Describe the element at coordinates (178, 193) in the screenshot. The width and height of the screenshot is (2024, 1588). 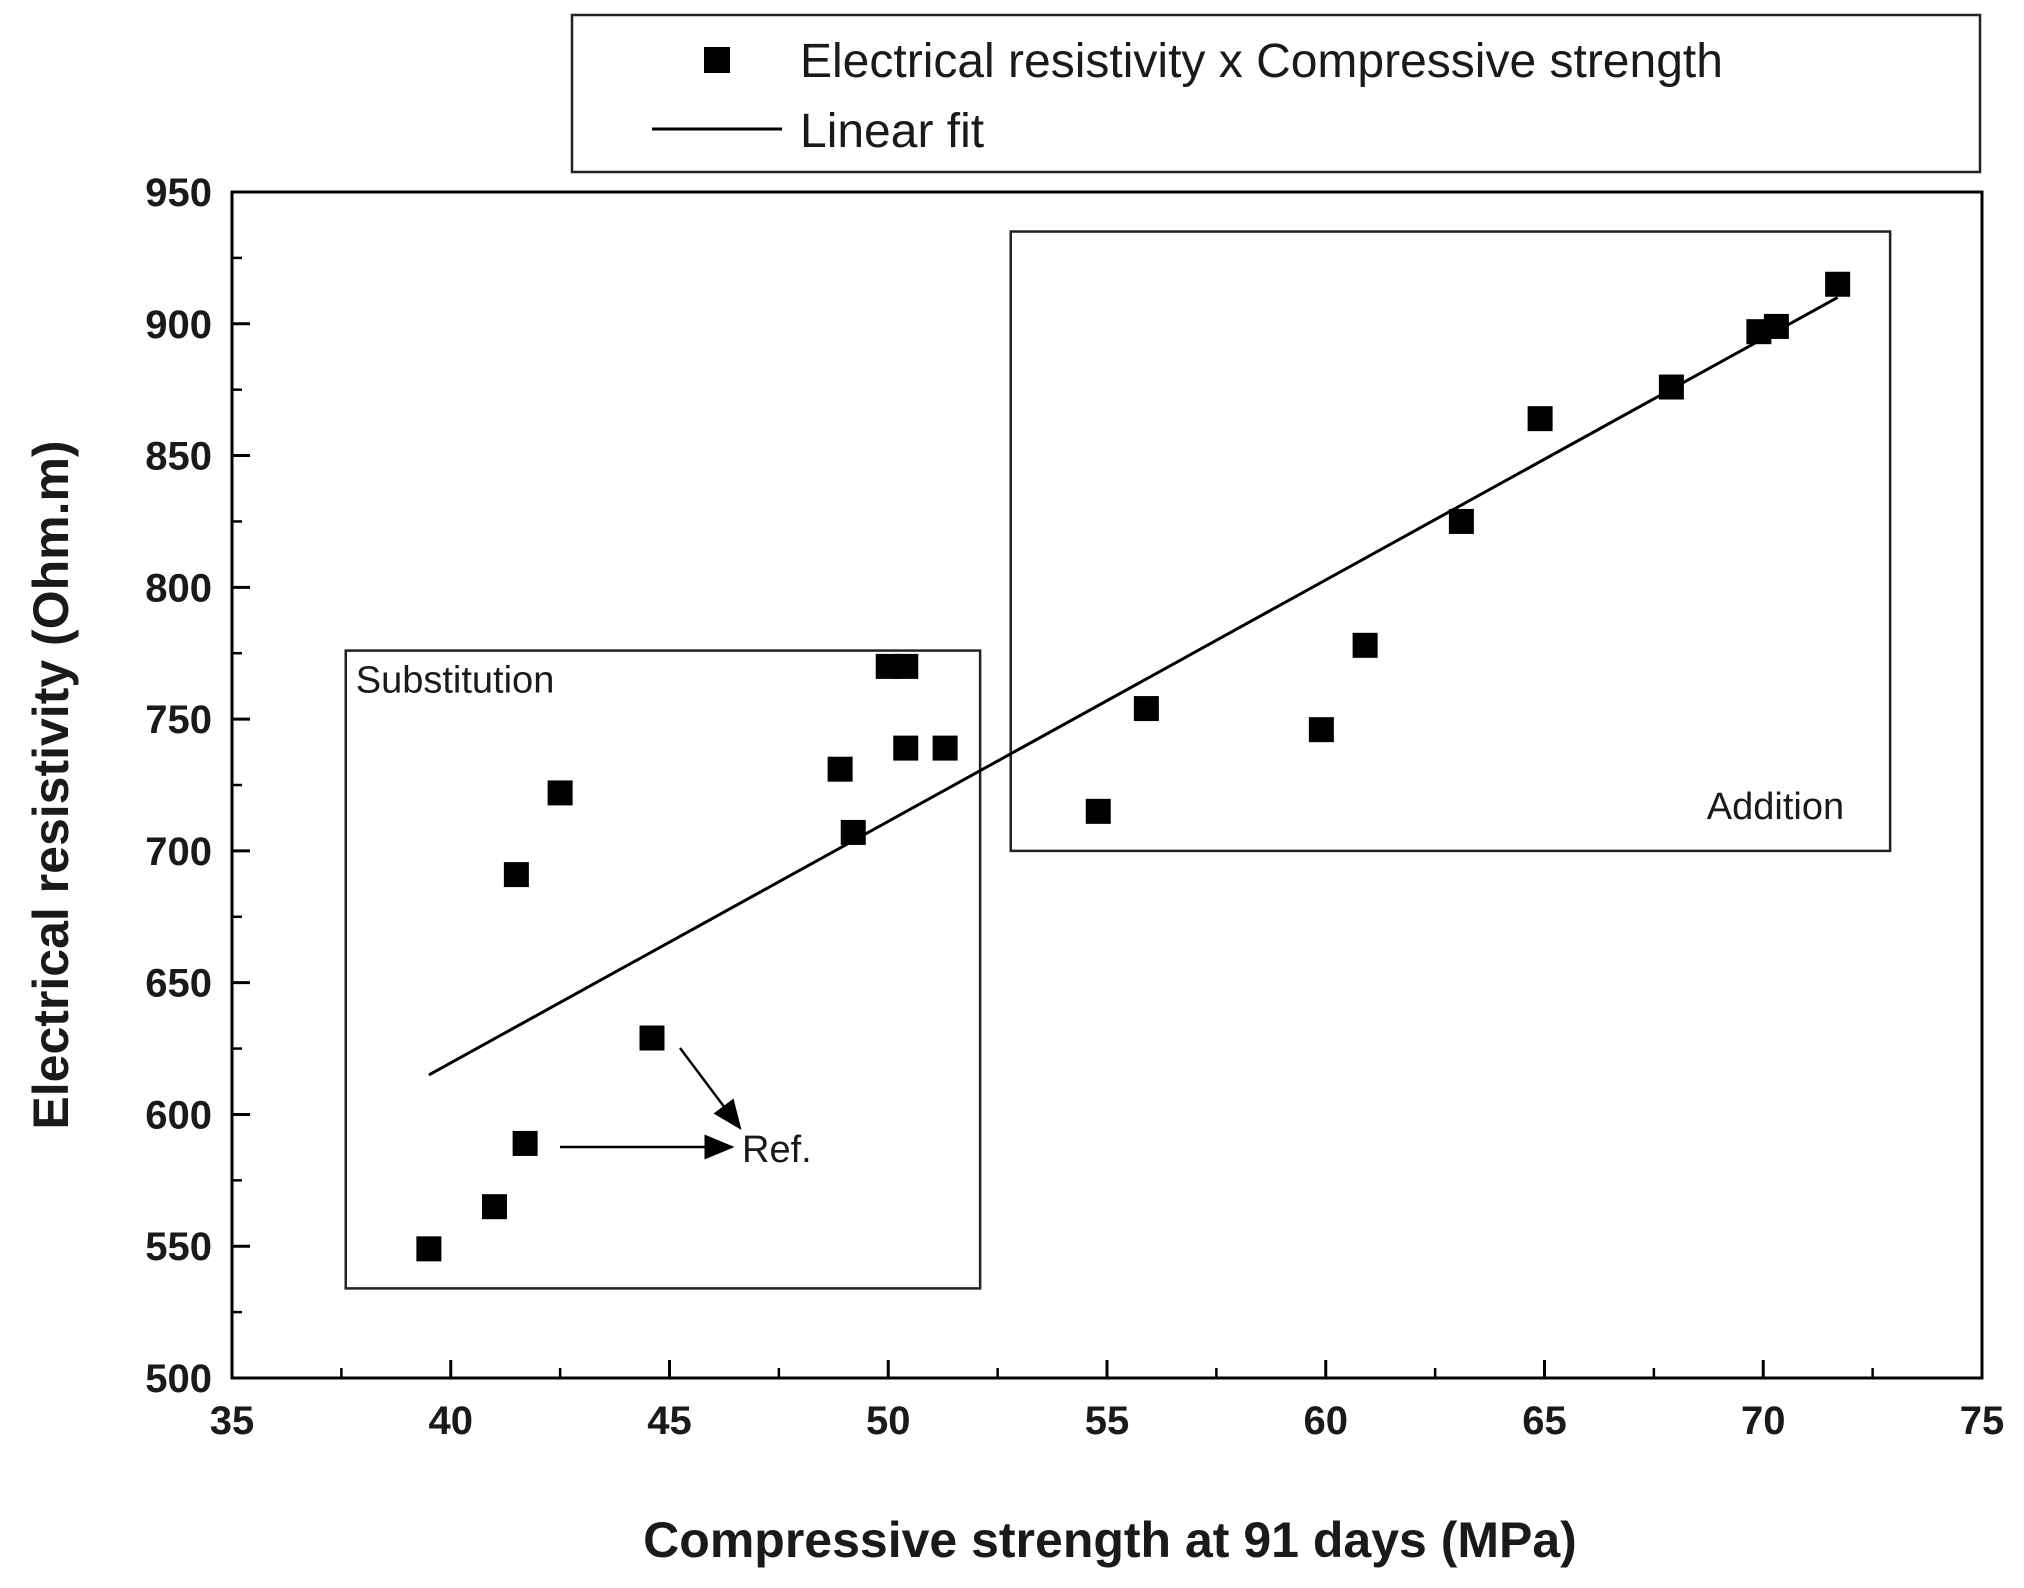
I see `y-tick-label: 950` at that location.